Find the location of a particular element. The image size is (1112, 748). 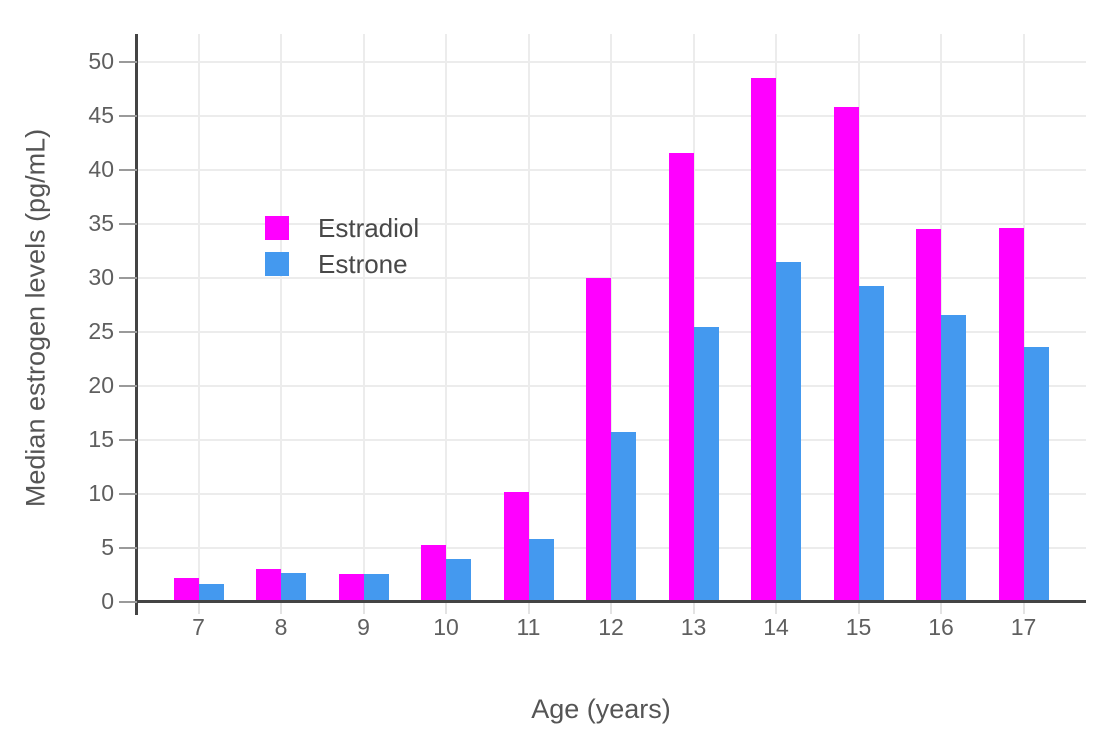

x-tick-label-14: 14 is located at coordinates (776, 627).